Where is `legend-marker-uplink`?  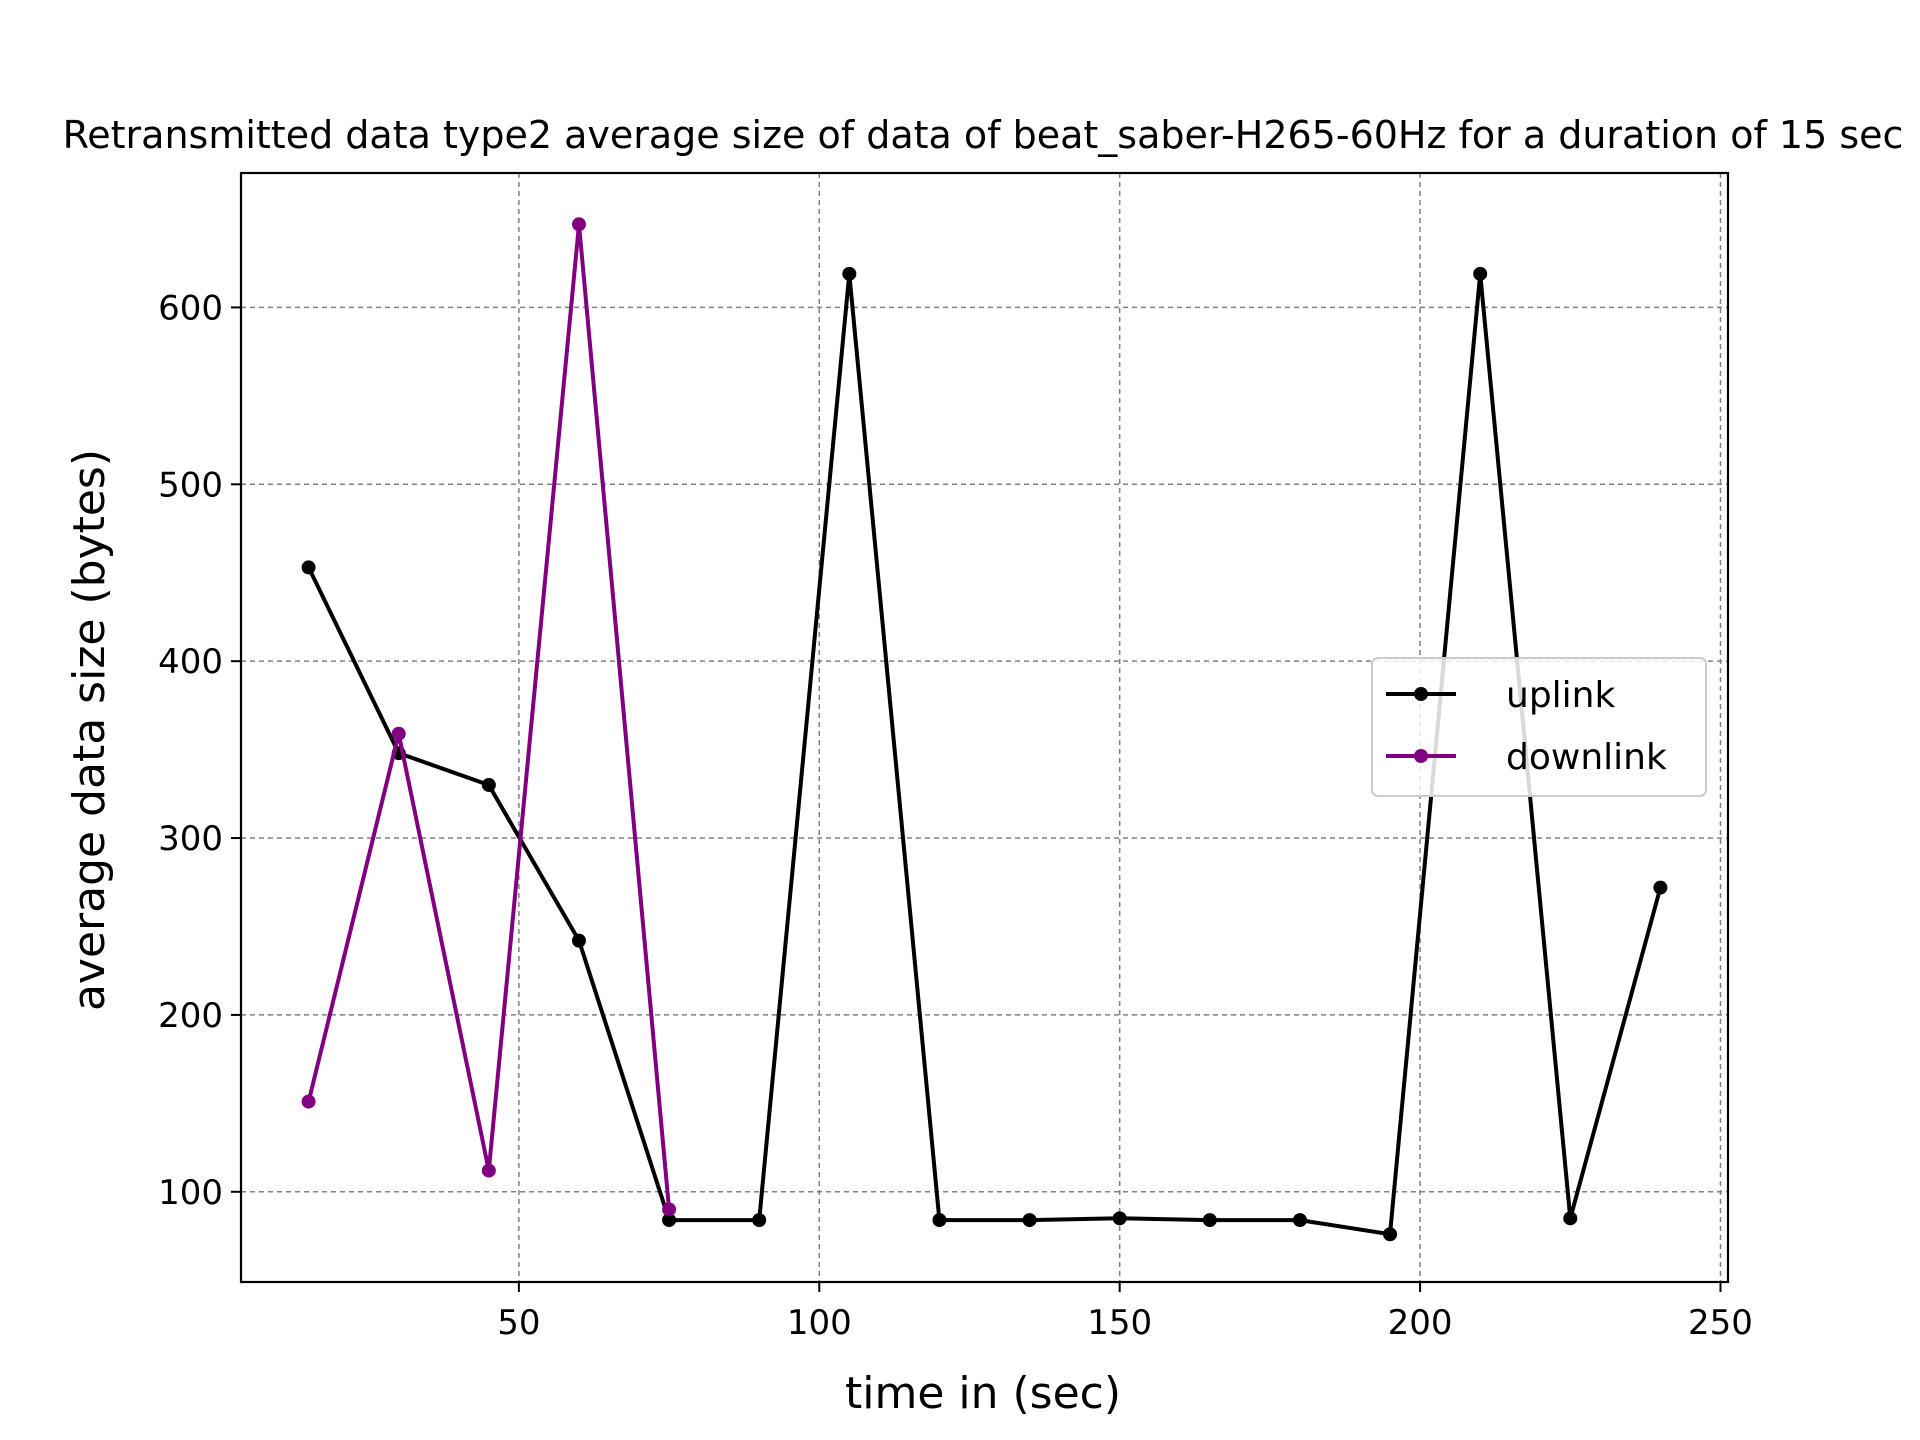
legend-marker-uplink is located at coordinates (1421, 694).